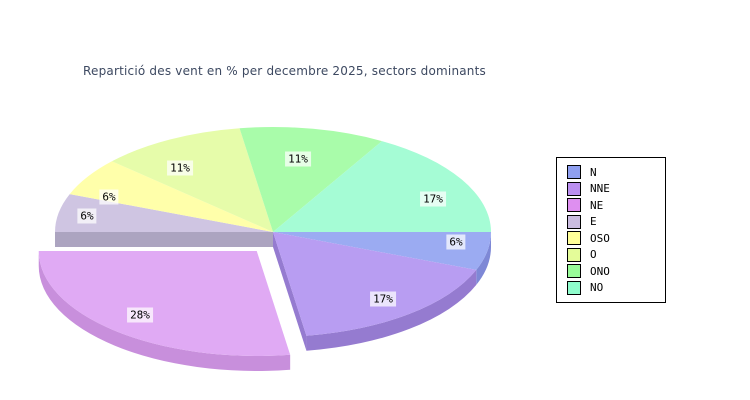  What do you see at coordinates (593, 255) in the screenshot?
I see `legend-label-O: O` at bounding box center [593, 255].